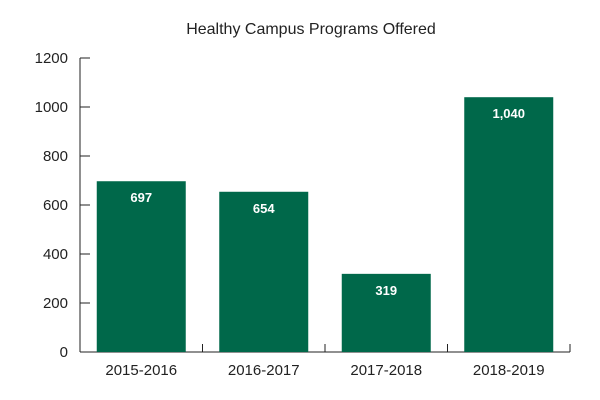 The height and width of the screenshot is (400, 600). What do you see at coordinates (51, 107) in the screenshot?
I see `y-tick-label: 1000` at bounding box center [51, 107].